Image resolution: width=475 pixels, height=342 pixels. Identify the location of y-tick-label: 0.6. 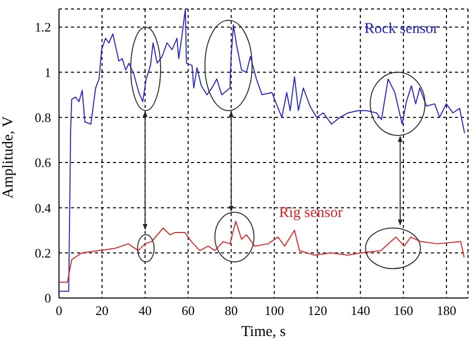
(43, 162).